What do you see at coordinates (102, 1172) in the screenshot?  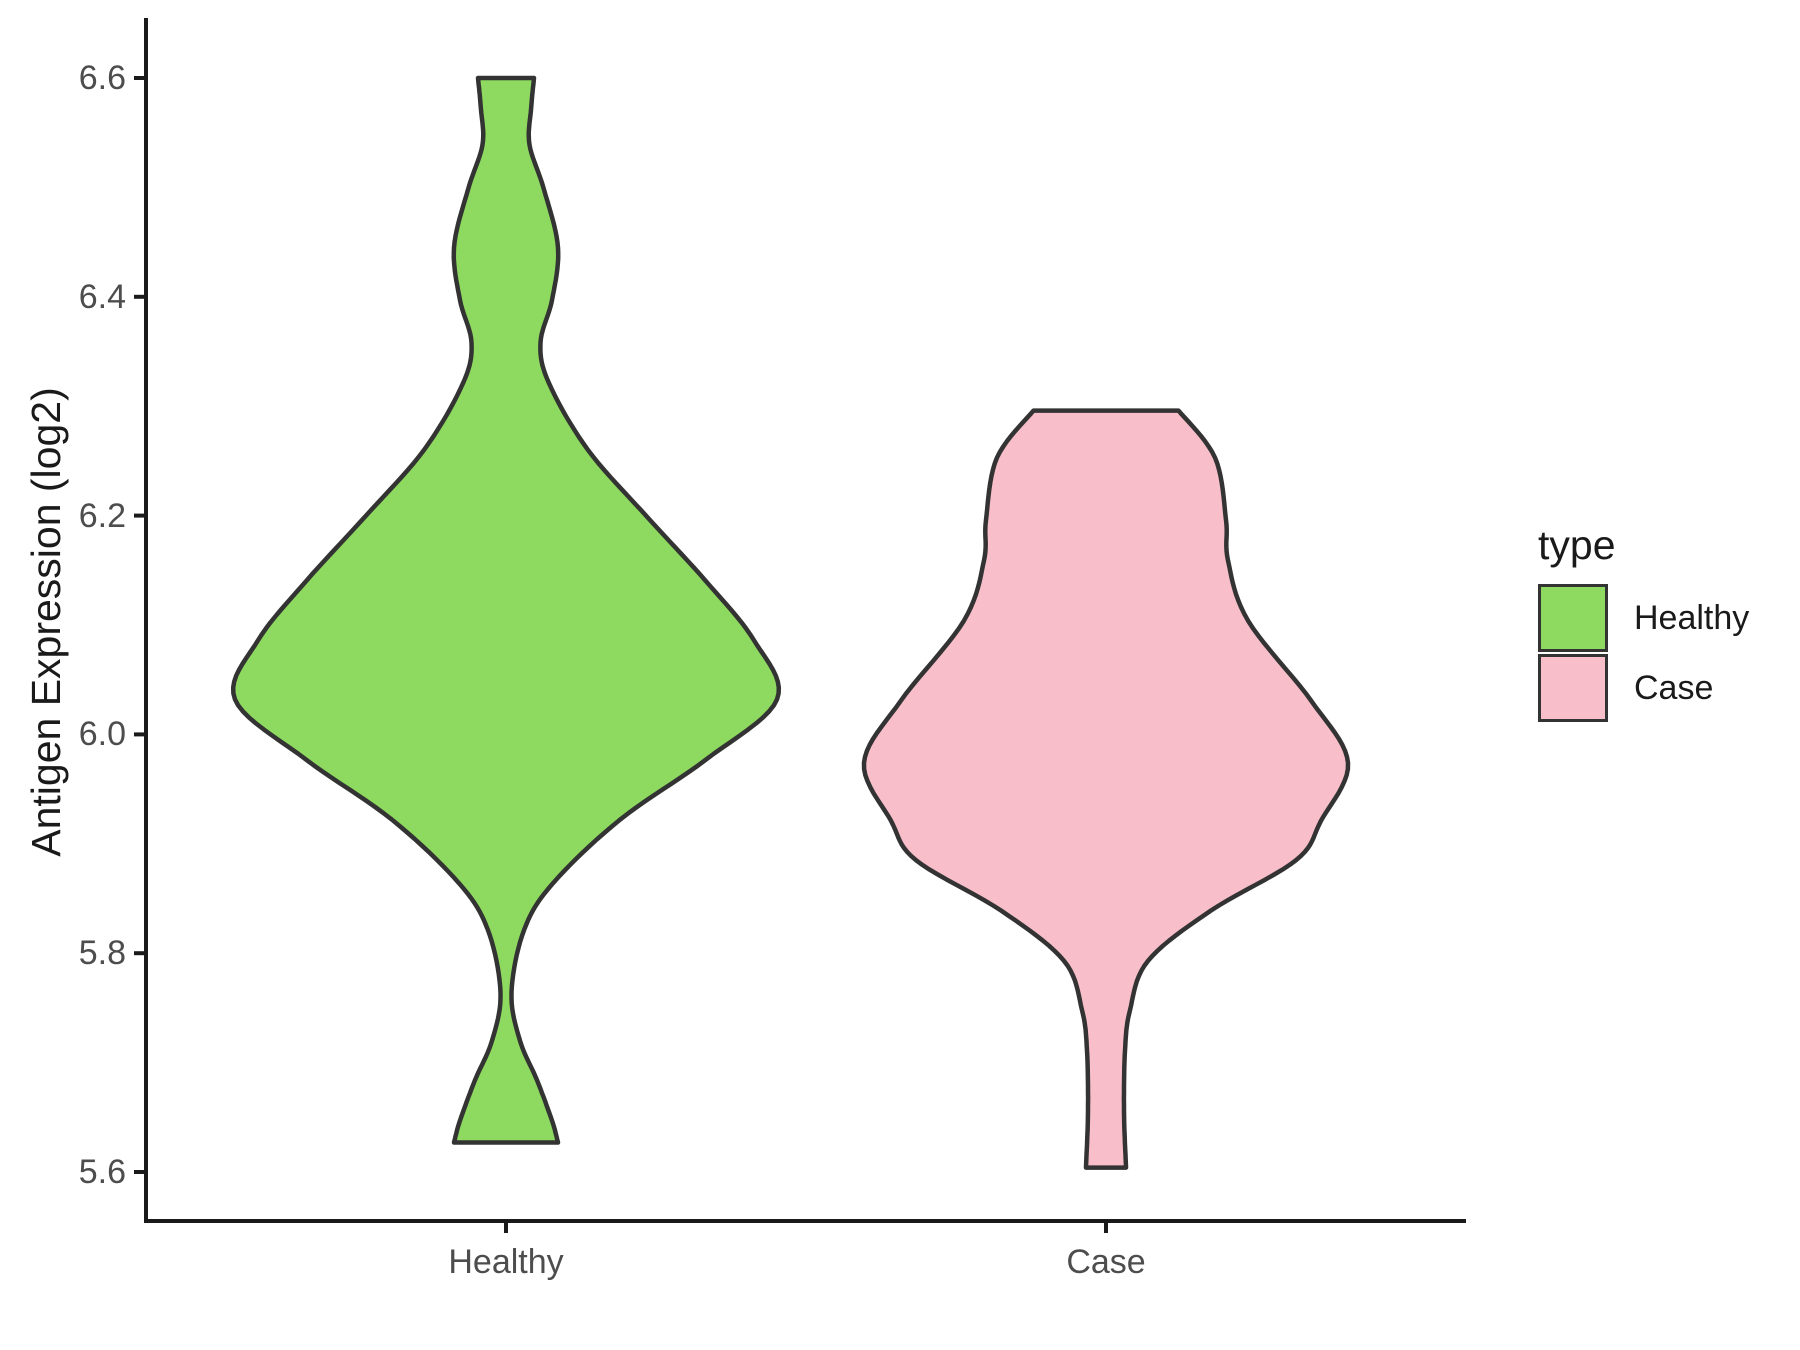 I see `y-tick-label: 5.6` at bounding box center [102, 1172].